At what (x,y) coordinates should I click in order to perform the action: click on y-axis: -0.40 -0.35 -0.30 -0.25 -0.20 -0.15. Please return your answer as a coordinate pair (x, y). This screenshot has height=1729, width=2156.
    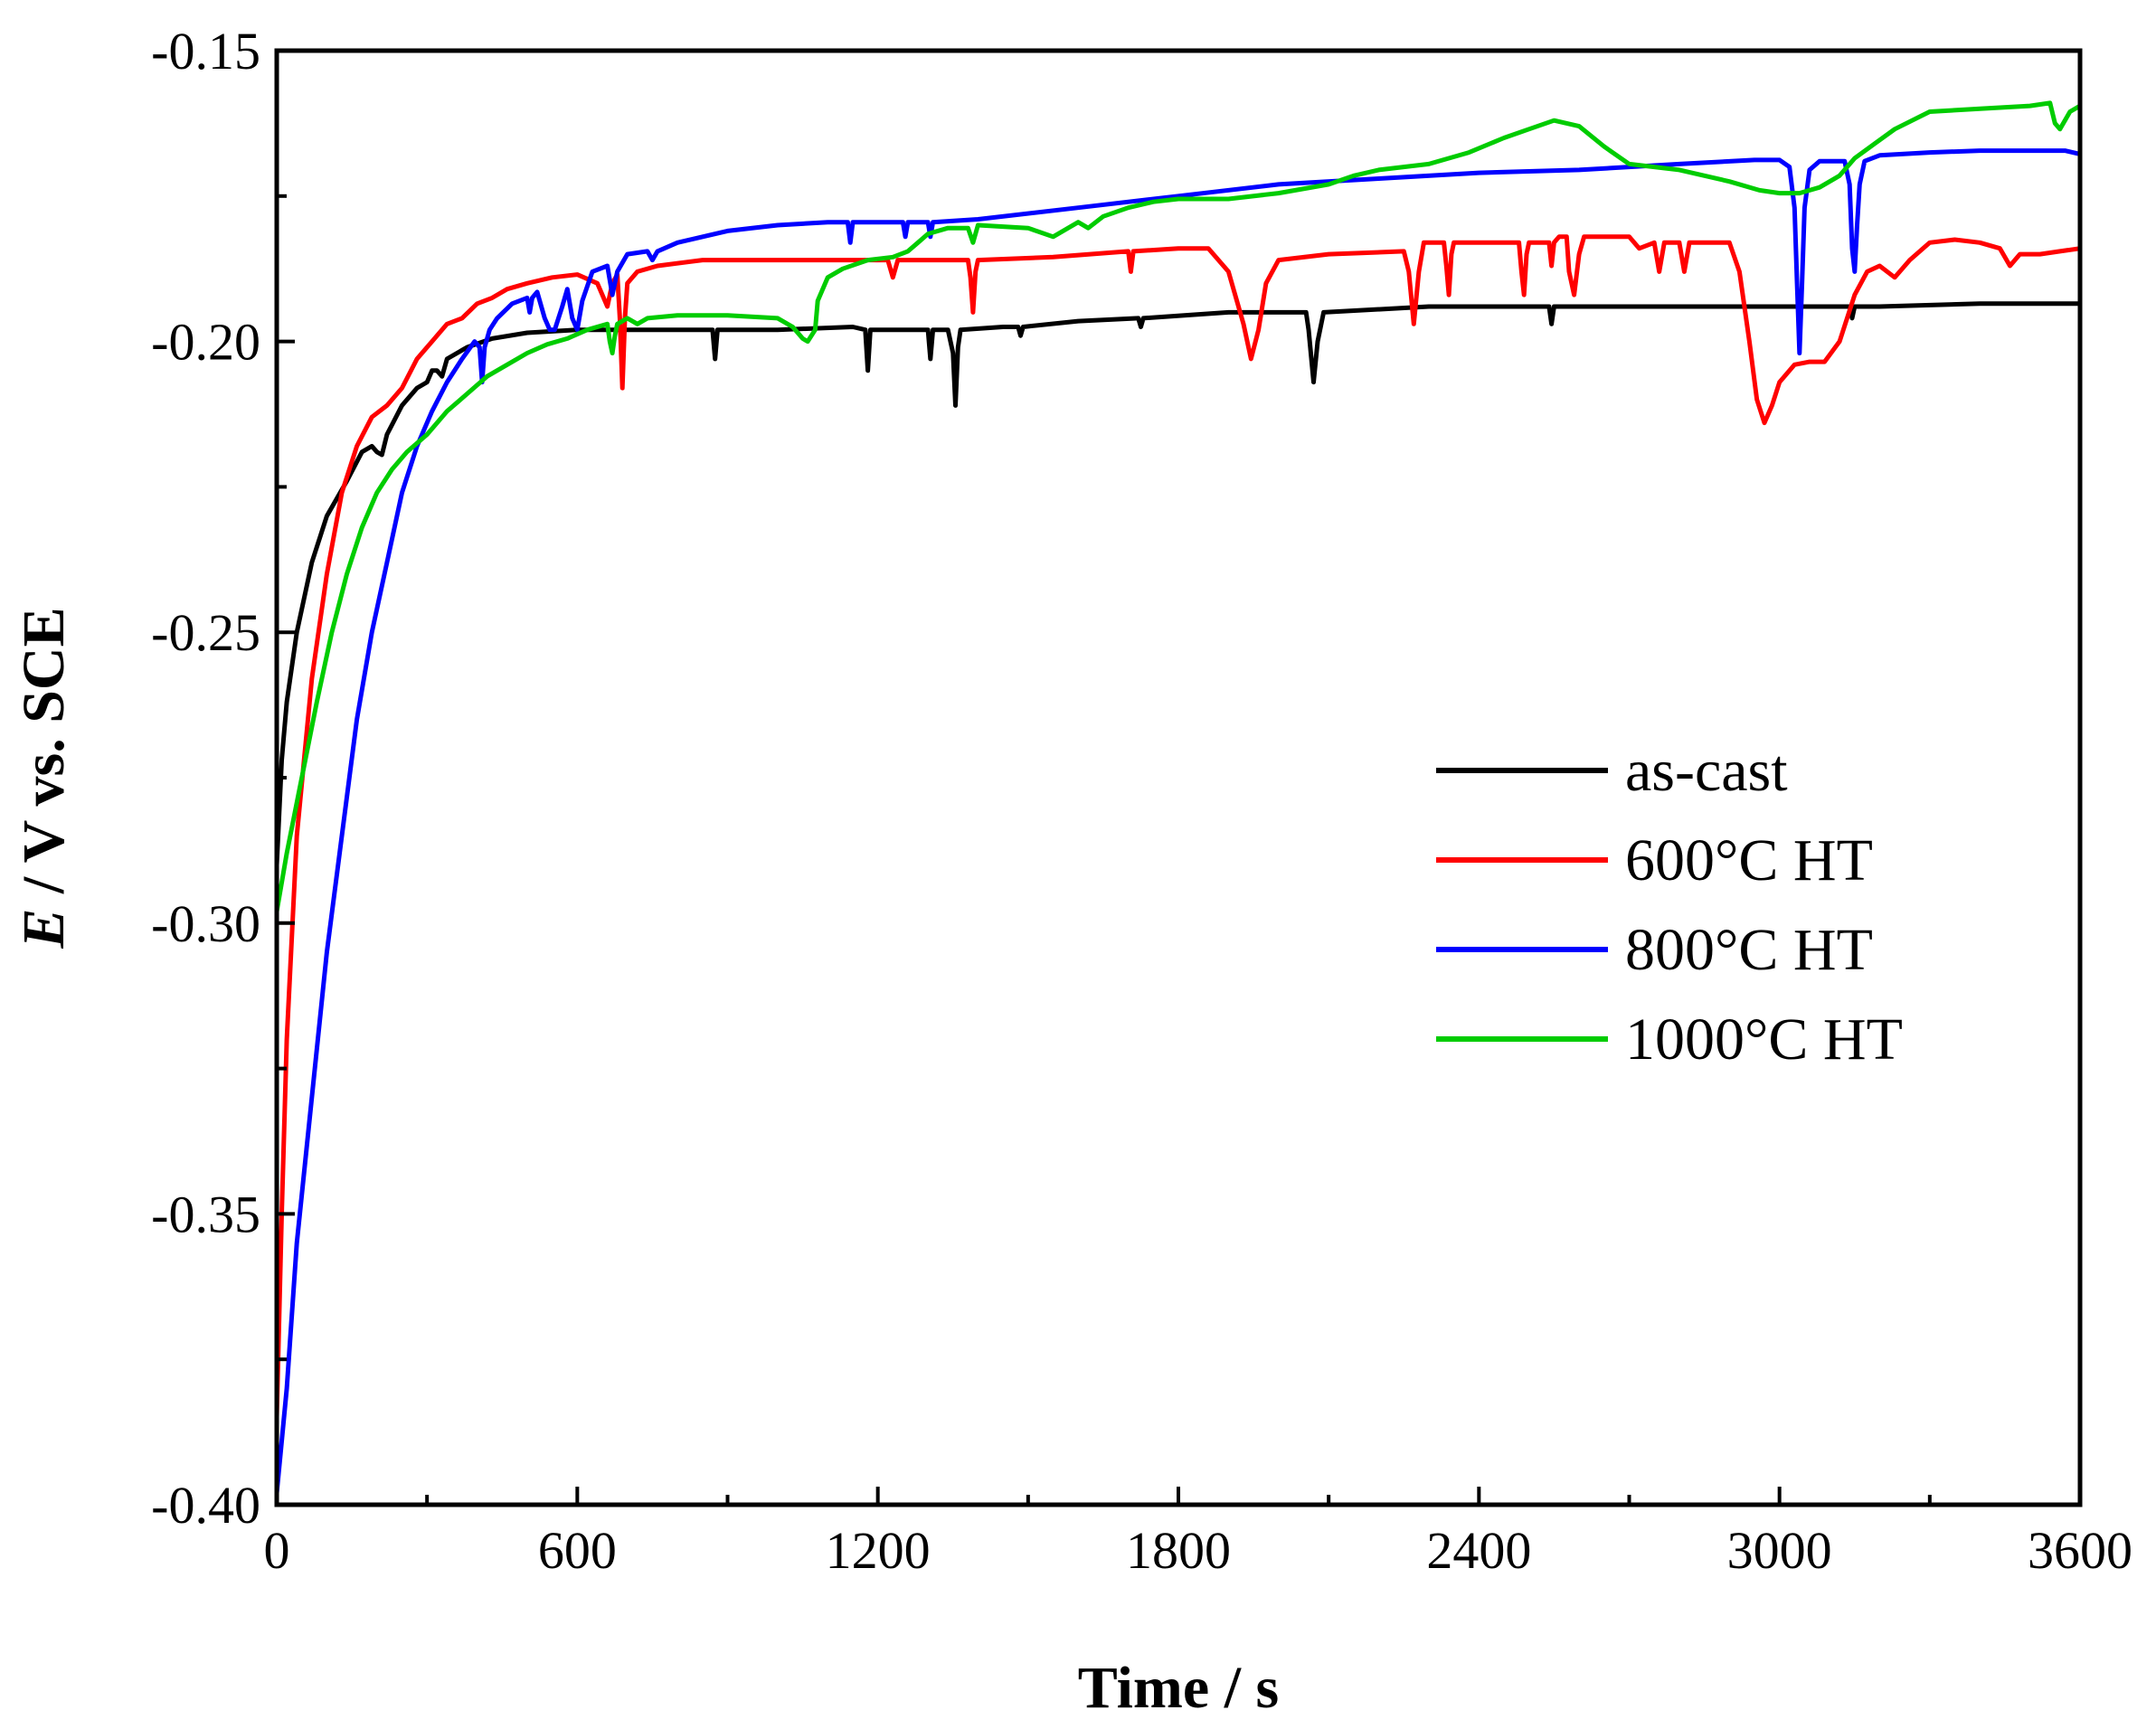
    Looking at the image, I should click on (223, 778).